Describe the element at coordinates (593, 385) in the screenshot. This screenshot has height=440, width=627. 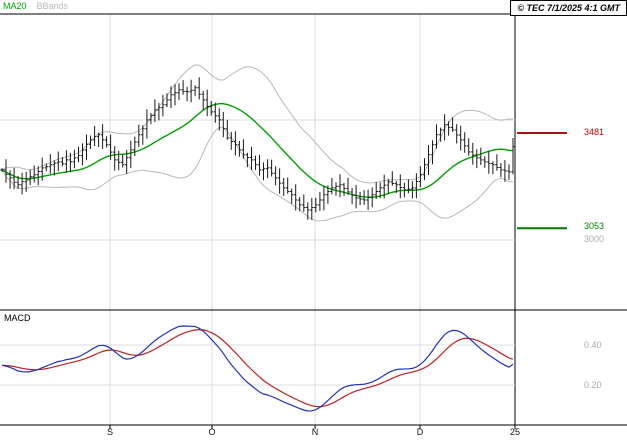
I see `macd-scale-lower-label: 0.20` at that location.